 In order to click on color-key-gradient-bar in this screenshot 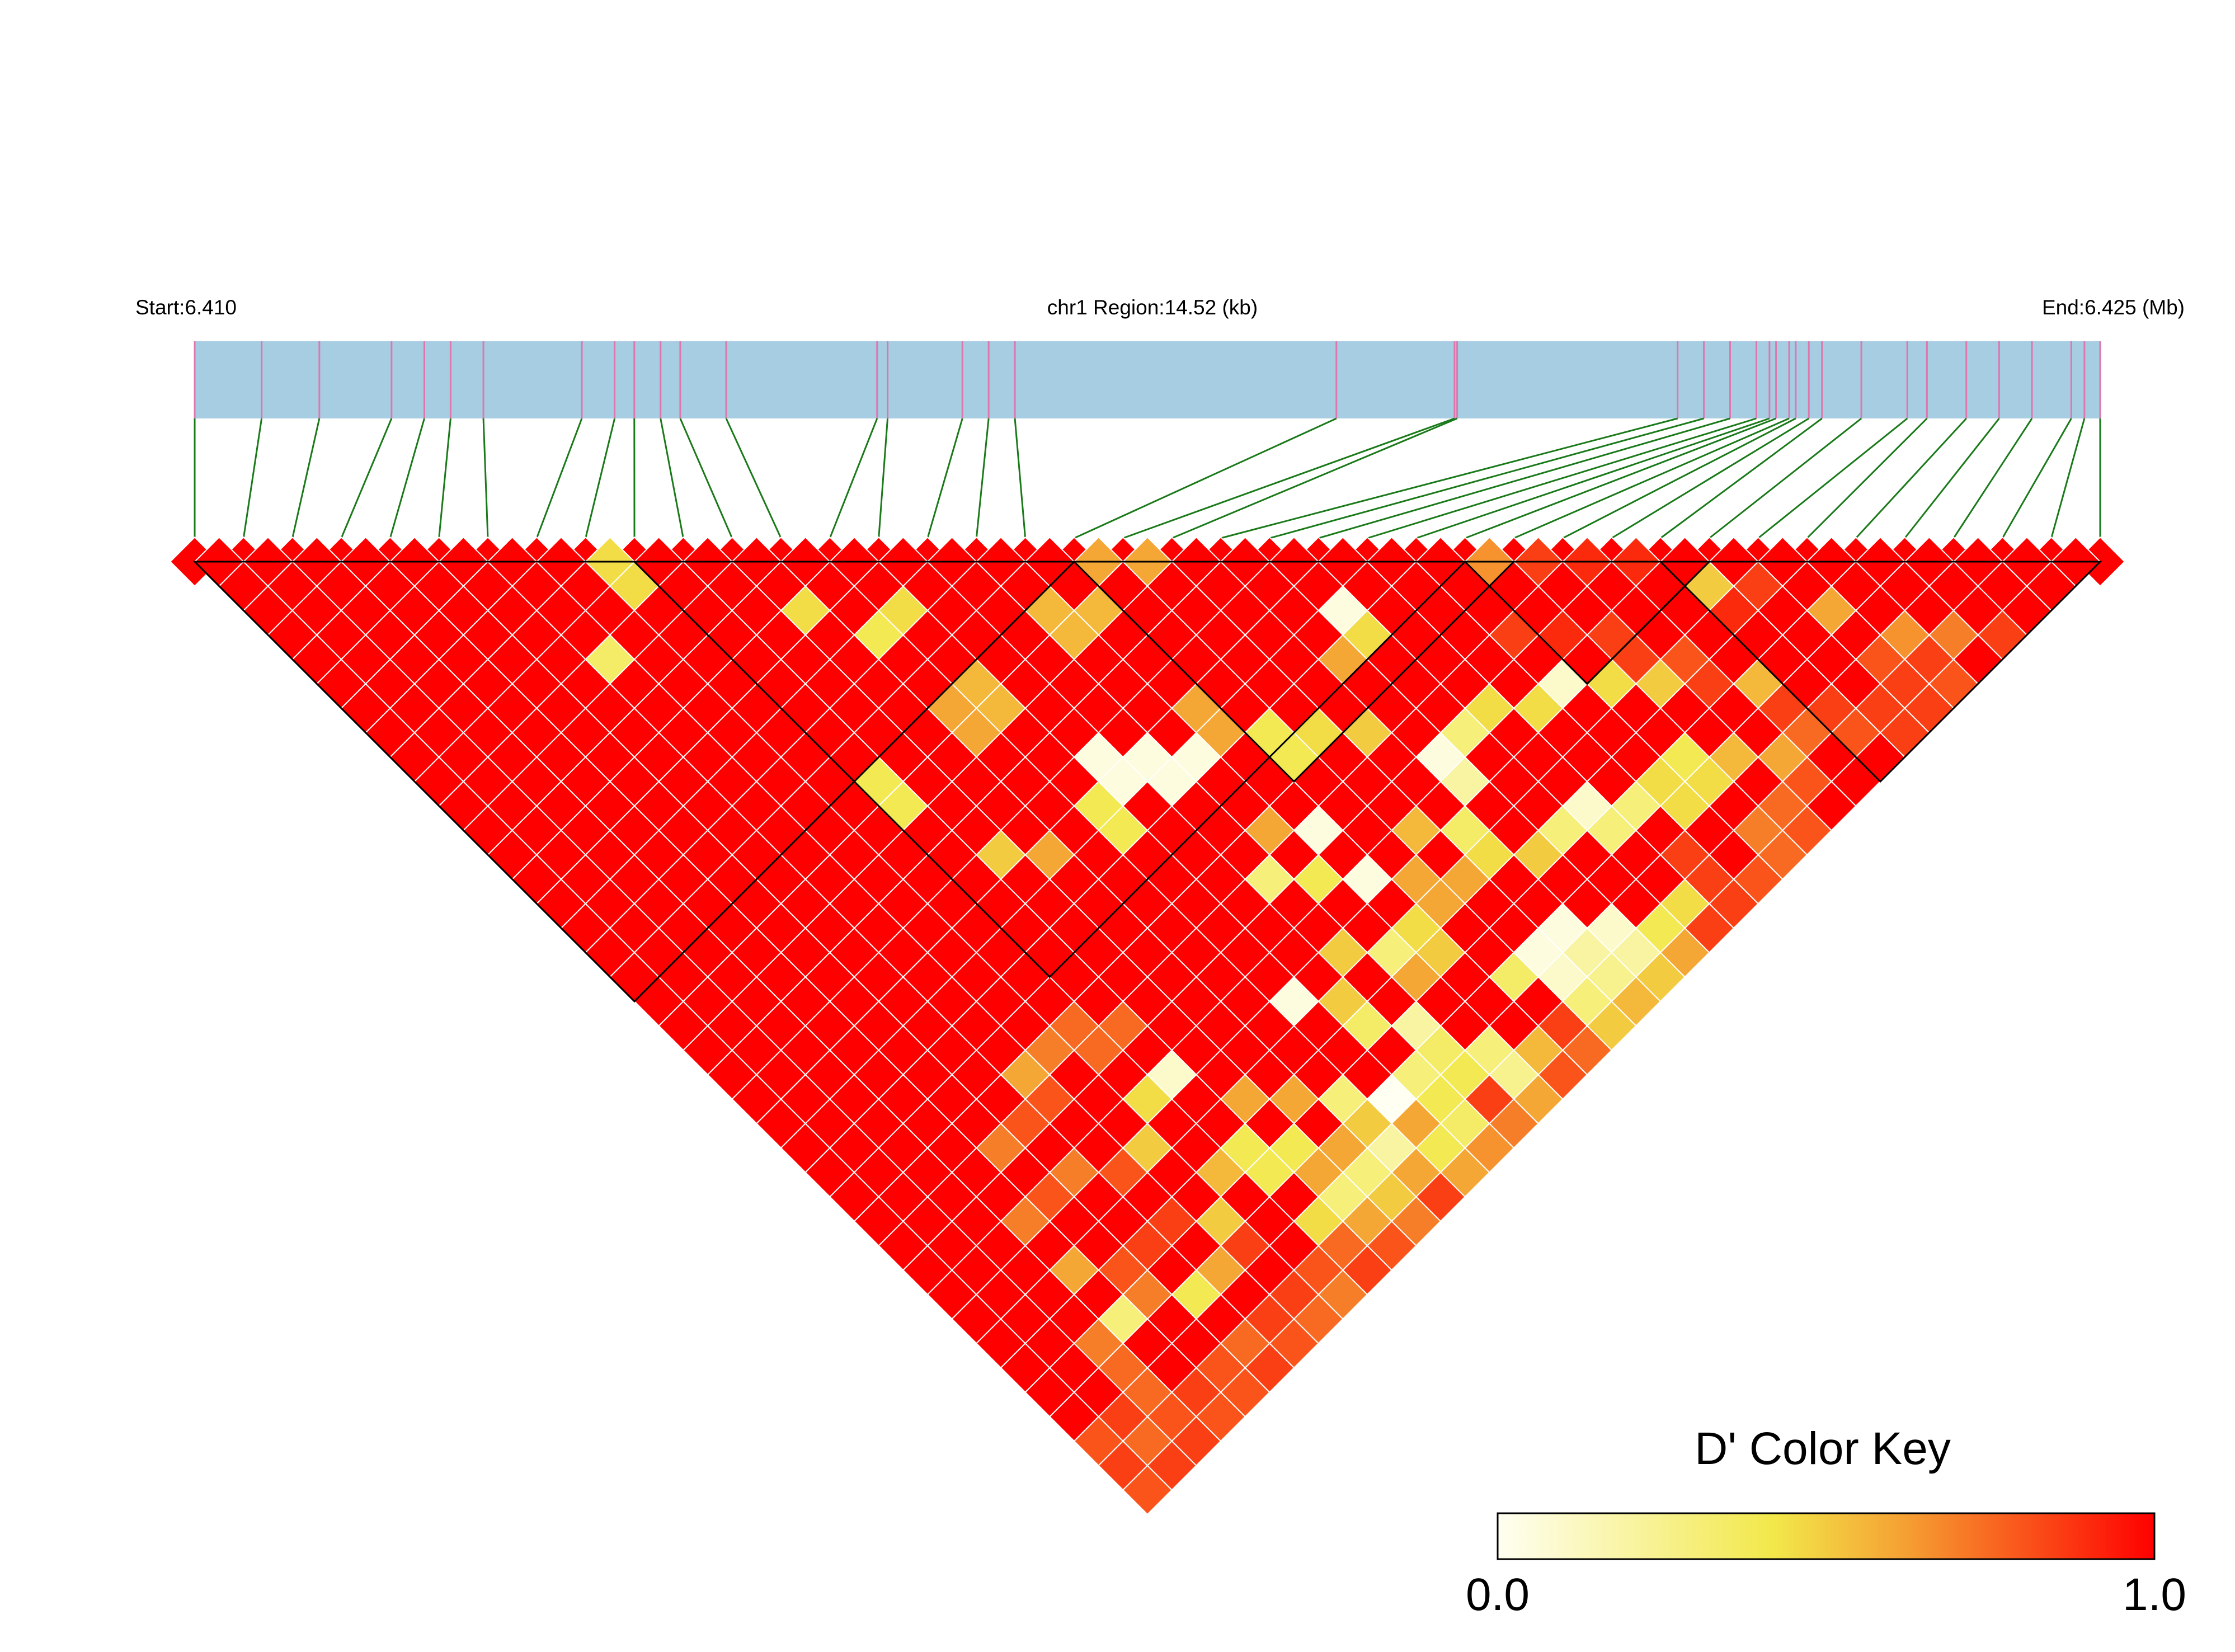, I will do `click(1827, 1536)`.